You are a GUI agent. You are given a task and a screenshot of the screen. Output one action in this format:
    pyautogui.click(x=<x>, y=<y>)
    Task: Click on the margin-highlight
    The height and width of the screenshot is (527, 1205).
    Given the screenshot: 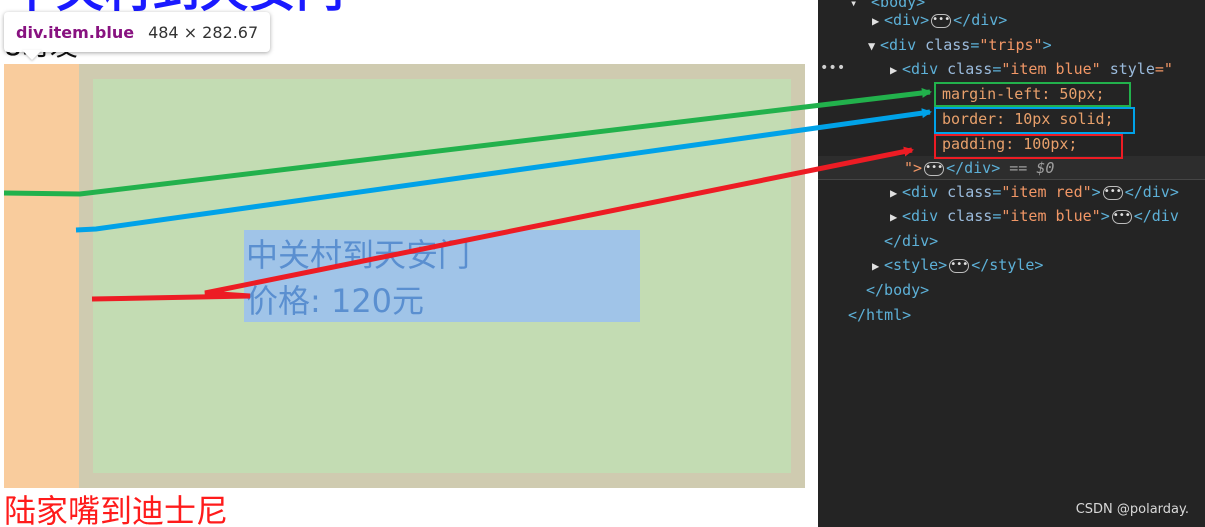 What is the action you would take?
    pyautogui.click(x=41, y=276)
    